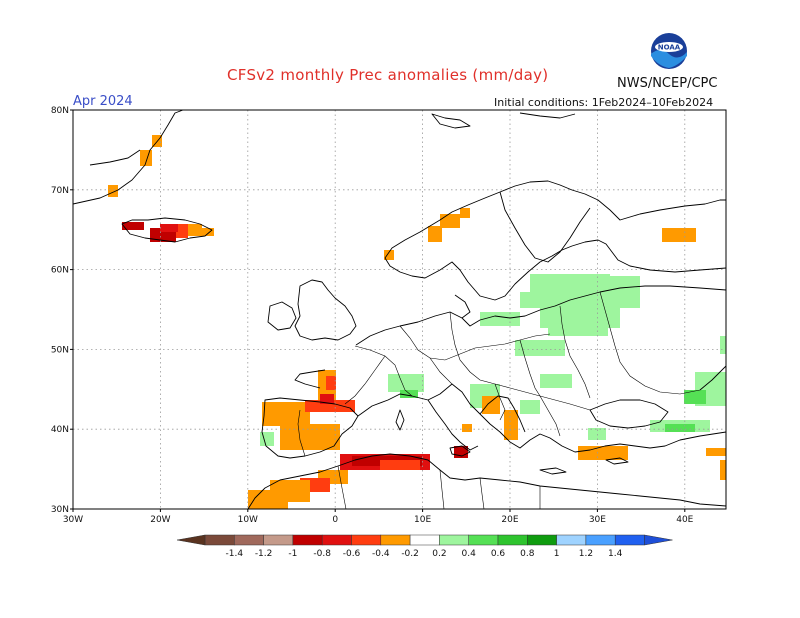 The height and width of the screenshot is (618, 800). What do you see at coordinates (667, 83) in the screenshot?
I see `agency-label: NWS/NCEP/CPC` at bounding box center [667, 83].